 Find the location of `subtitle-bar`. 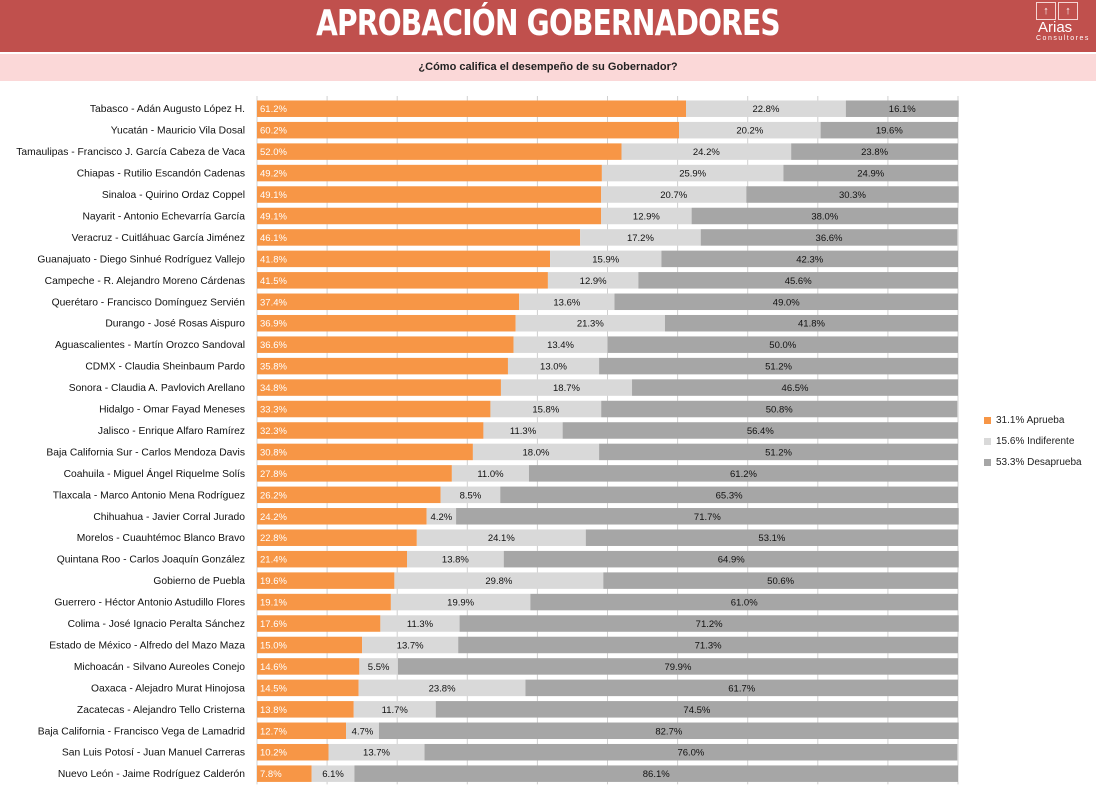

subtitle-bar is located at coordinates (548, 67).